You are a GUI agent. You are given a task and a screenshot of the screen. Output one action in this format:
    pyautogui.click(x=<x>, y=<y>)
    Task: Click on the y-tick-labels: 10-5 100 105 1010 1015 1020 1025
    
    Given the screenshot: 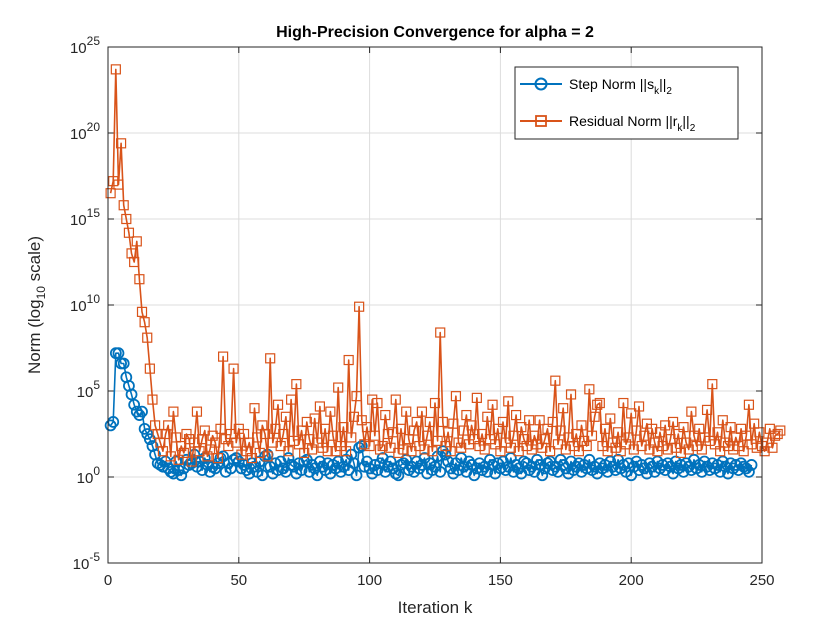 What is the action you would take?
    pyautogui.click(x=85, y=303)
    